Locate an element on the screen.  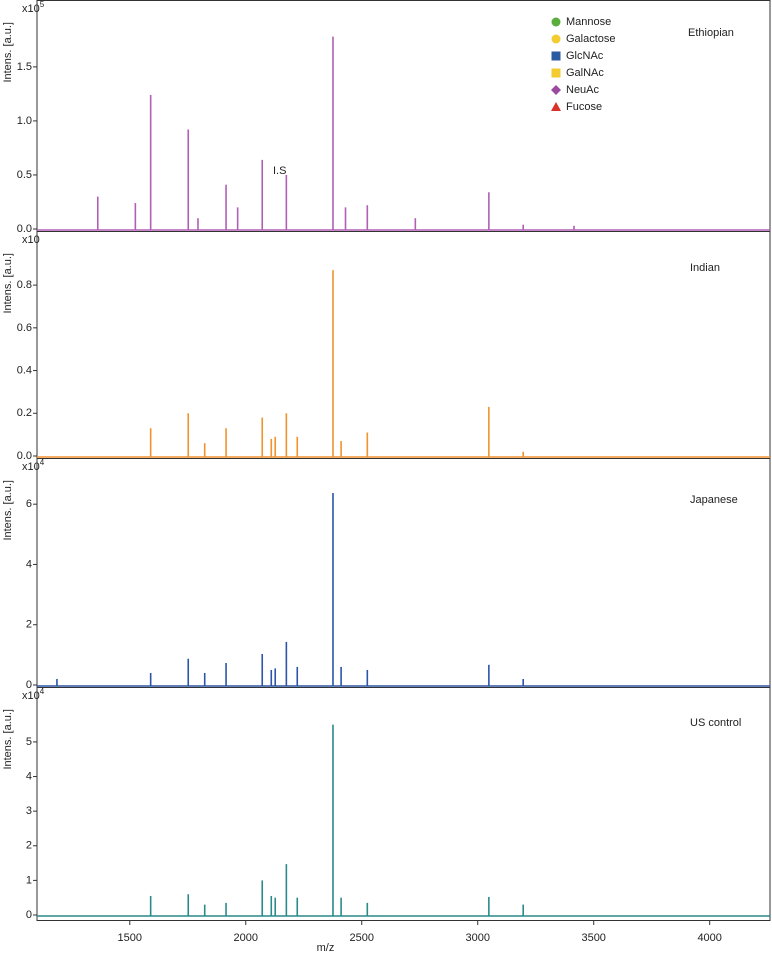
y-multiplier: x10 is located at coordinates (31, 240).